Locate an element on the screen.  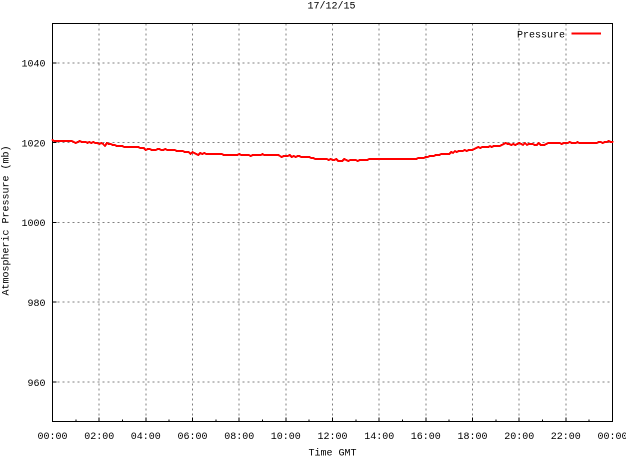
svg-text: 1020 is located at coordinates (33, 144).